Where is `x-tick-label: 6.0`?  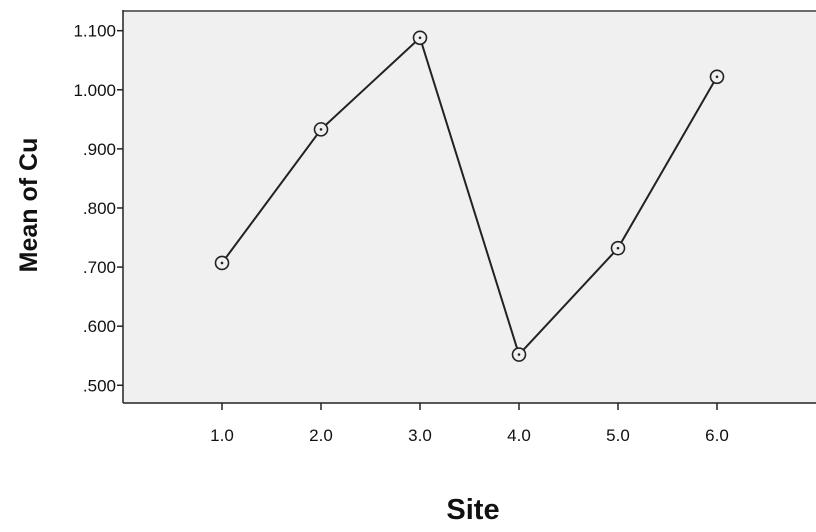 x-tick-label: 6.0 is located at coordinates (717, 435).